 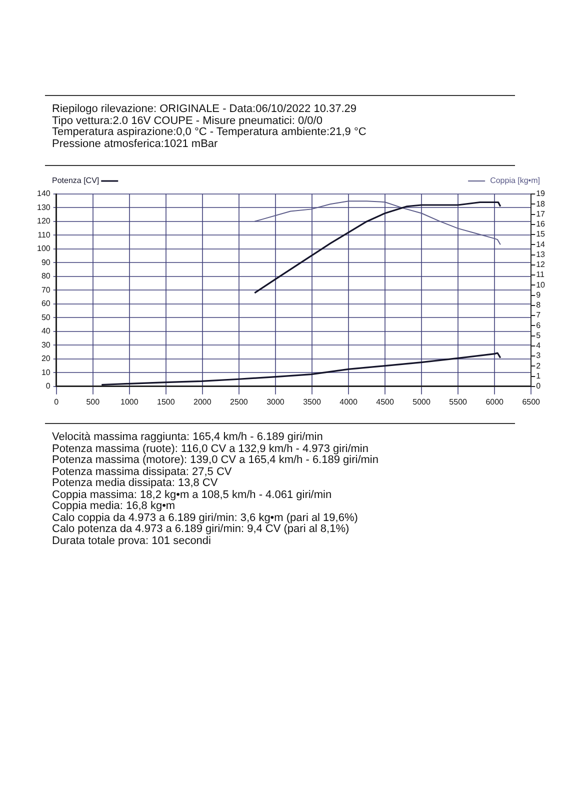 What do you see at coordinates (46, 345) in the screenshot?
I see `y-tick-label: 30` at bounding box center [46, 345].